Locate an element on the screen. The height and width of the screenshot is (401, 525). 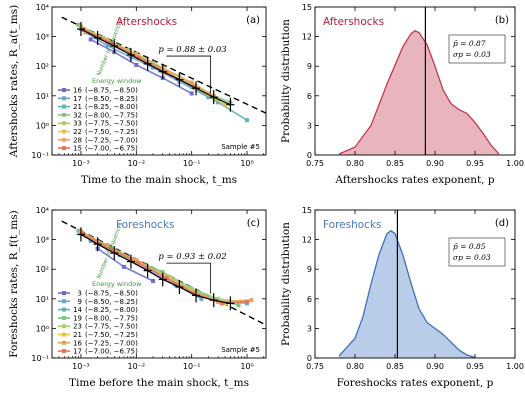
legend-count: 21 is located at coordinates (77, 335).